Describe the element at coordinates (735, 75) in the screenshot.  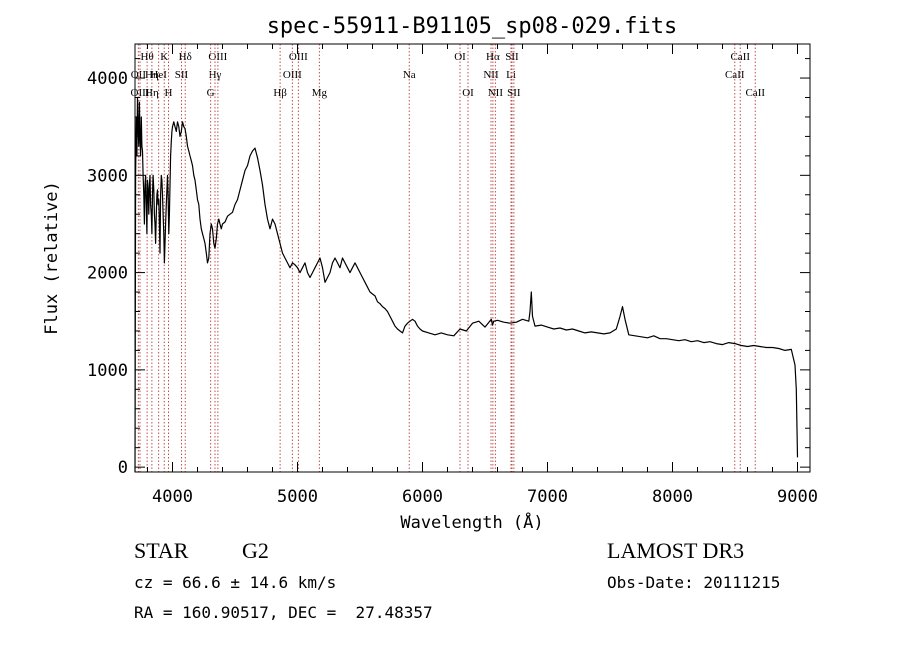
I see `marker-label-27: CaII` at that location.